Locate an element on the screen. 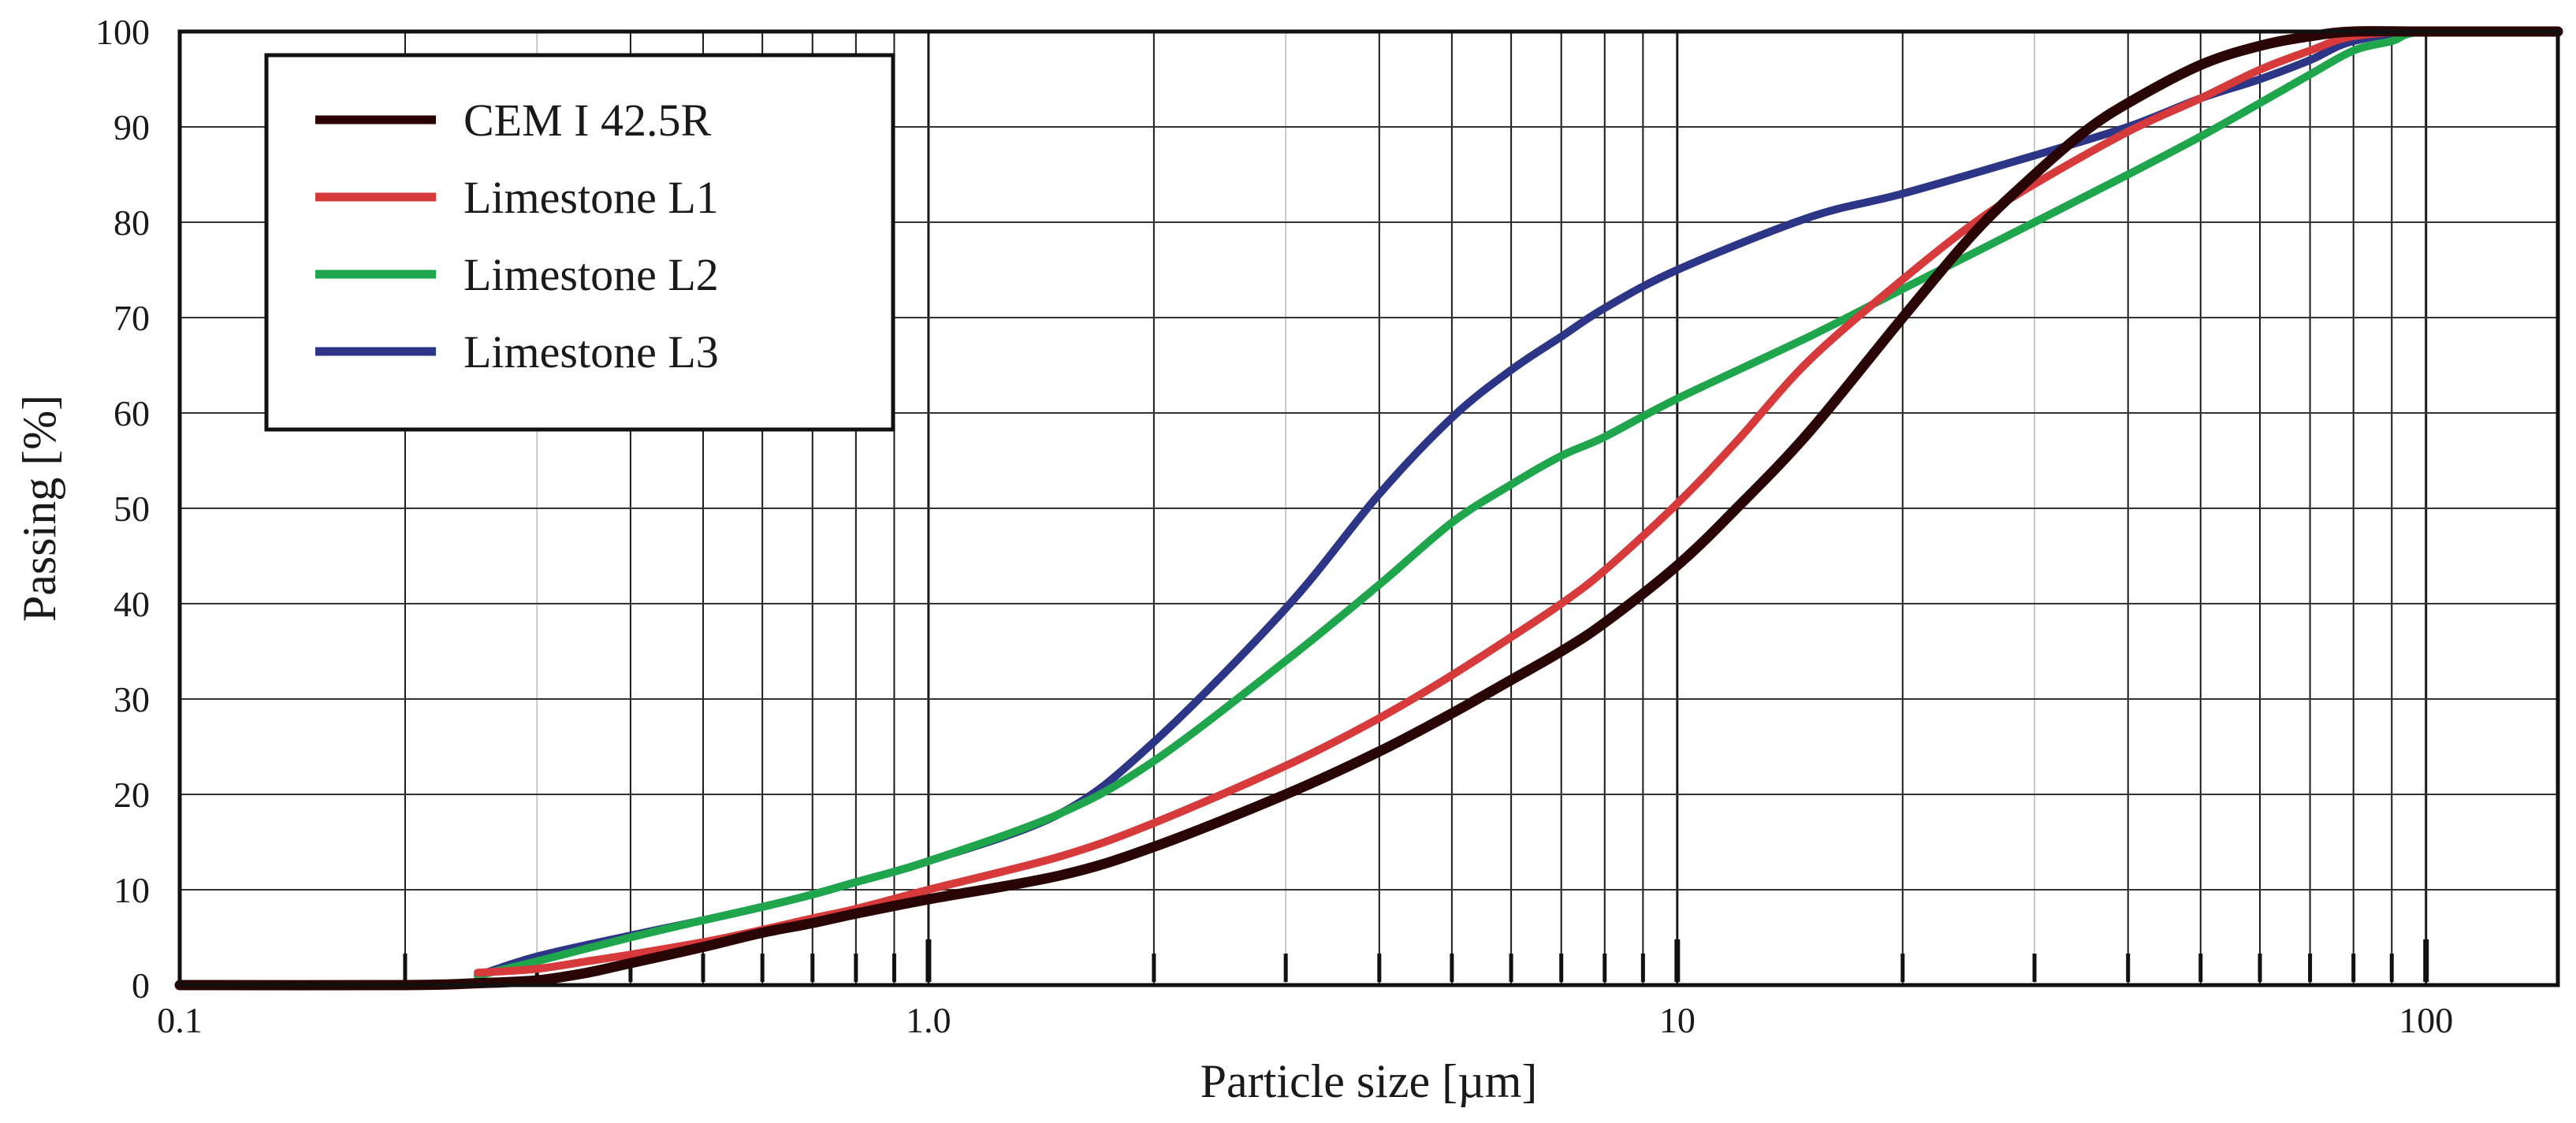  x-tick-label: 100 is located at coordinates (2426, 1020).